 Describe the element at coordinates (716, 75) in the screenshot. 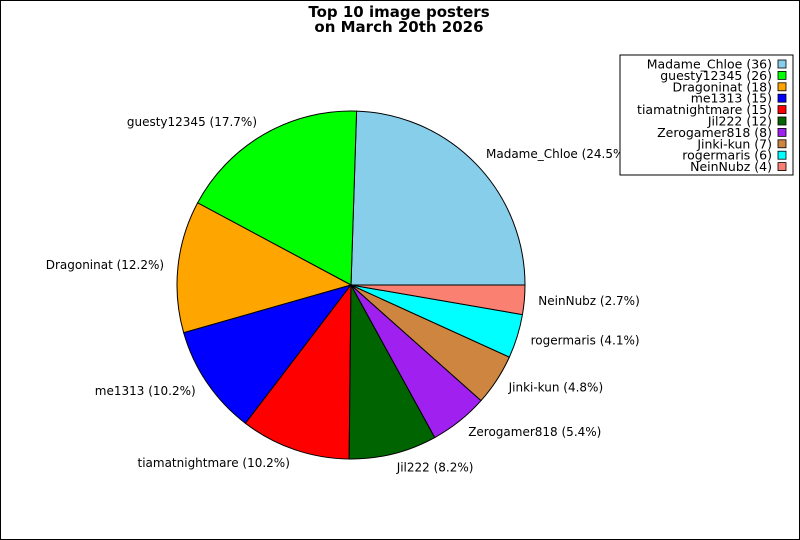

I see `legend-entry: guesty12345 (26)` at that location.